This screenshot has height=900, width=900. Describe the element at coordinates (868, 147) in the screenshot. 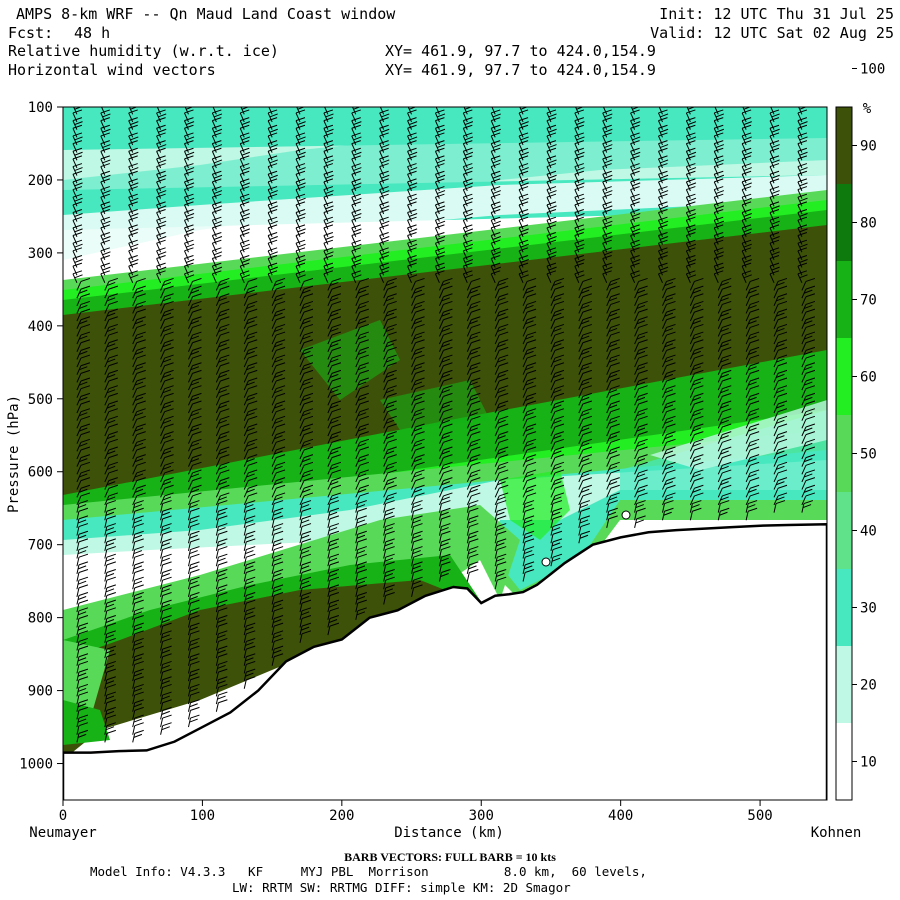

I see `colorbar-tick-label: 90` at that location.